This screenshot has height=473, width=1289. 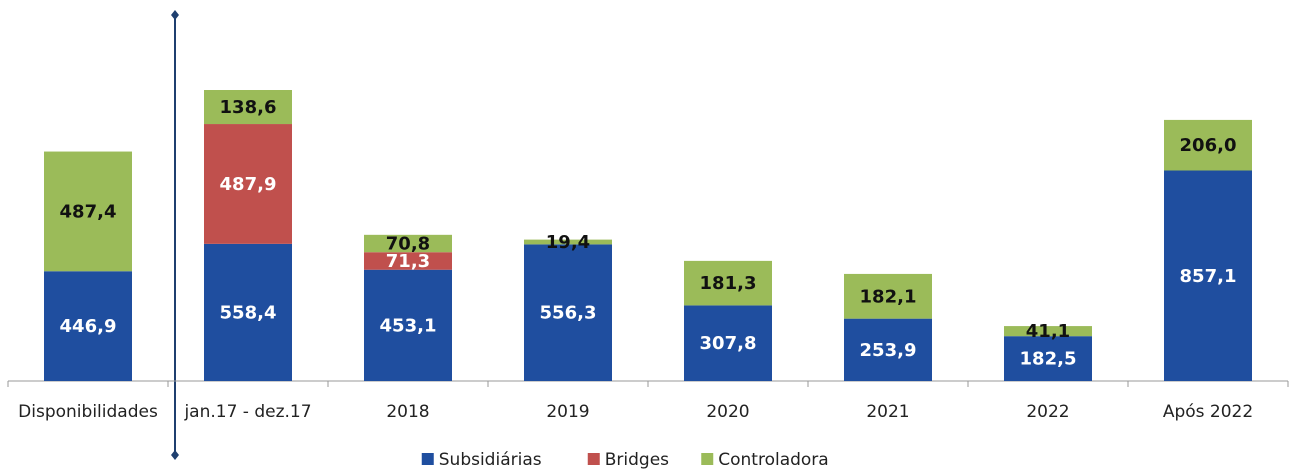 I want to click on data-label: 138,6, so click(x=248, y=107).